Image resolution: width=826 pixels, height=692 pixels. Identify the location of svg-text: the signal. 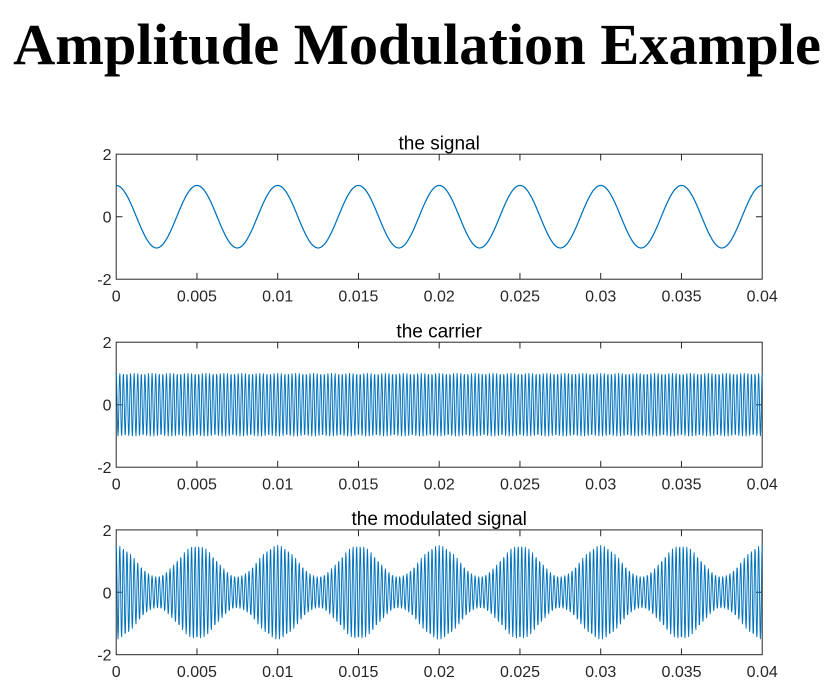
(439, 144).